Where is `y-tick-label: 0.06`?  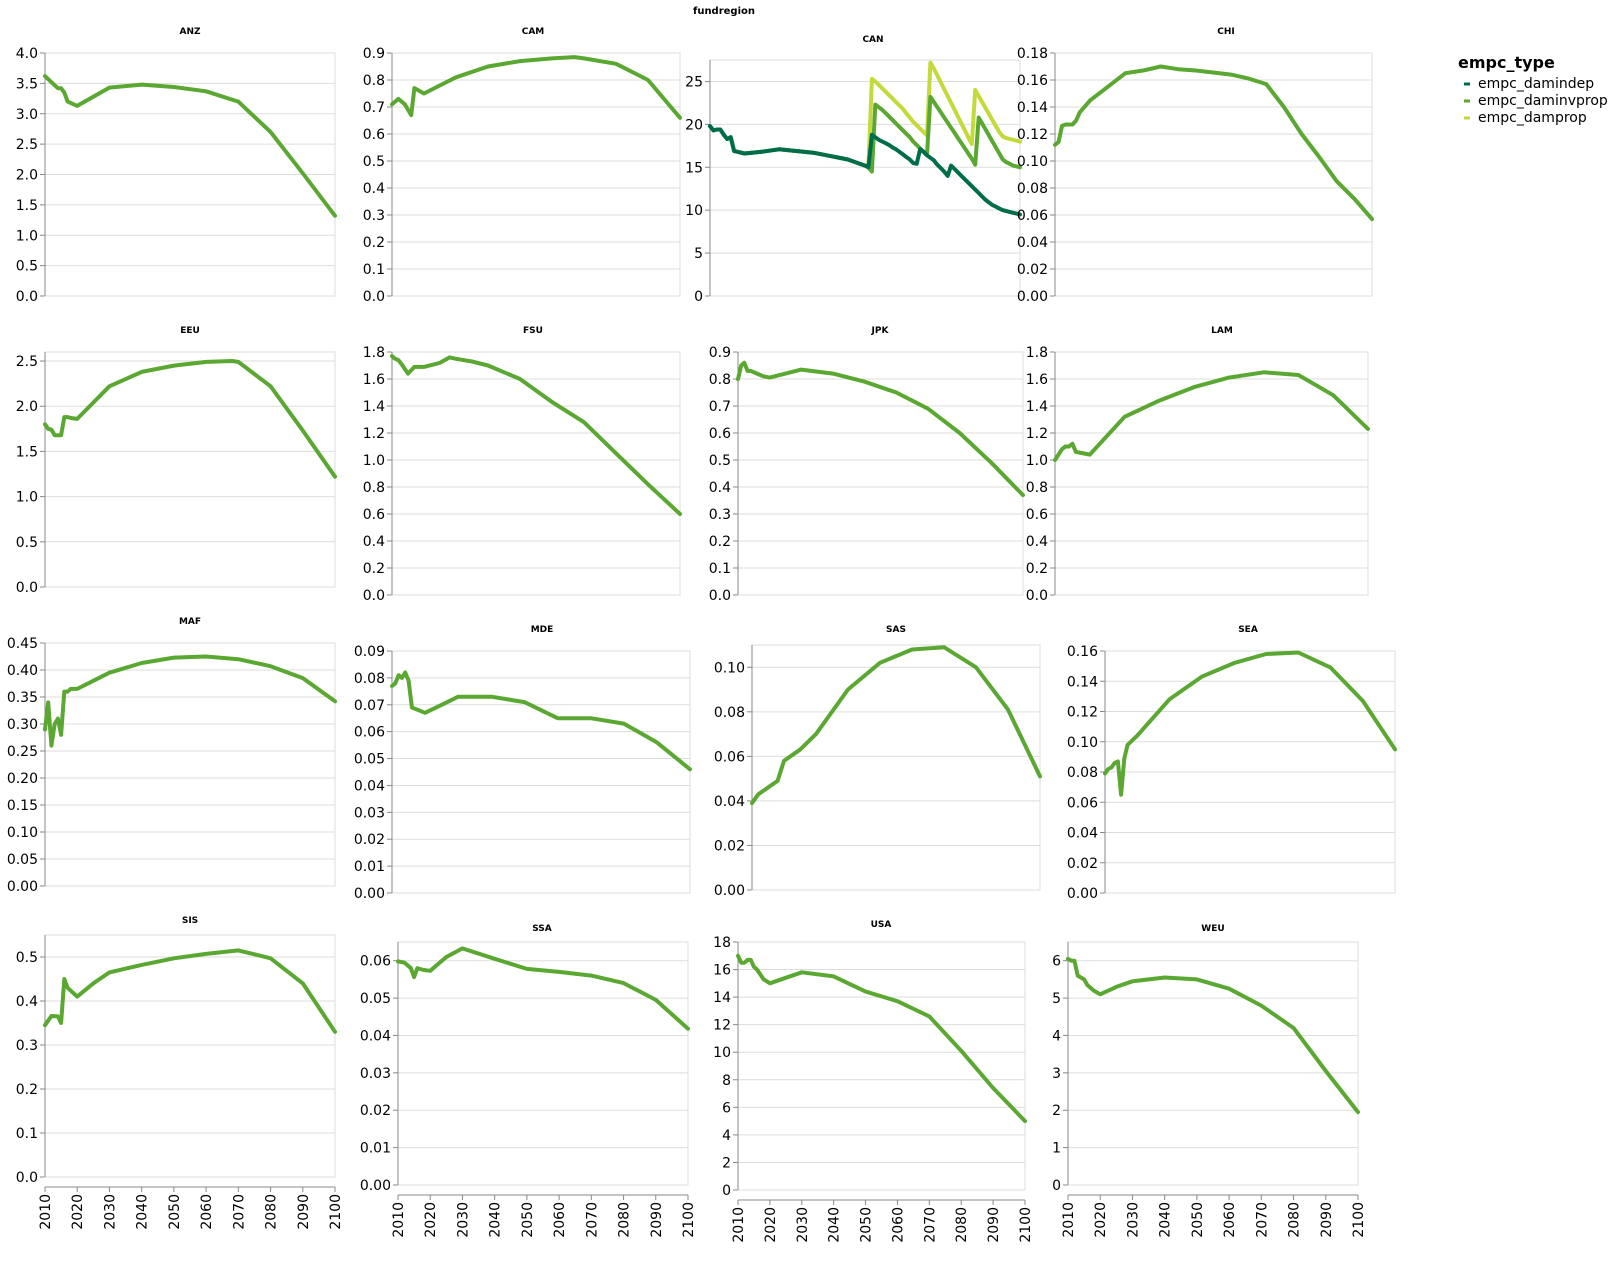
y-tick-label: 0.06 is located at coordinates (729, 757).